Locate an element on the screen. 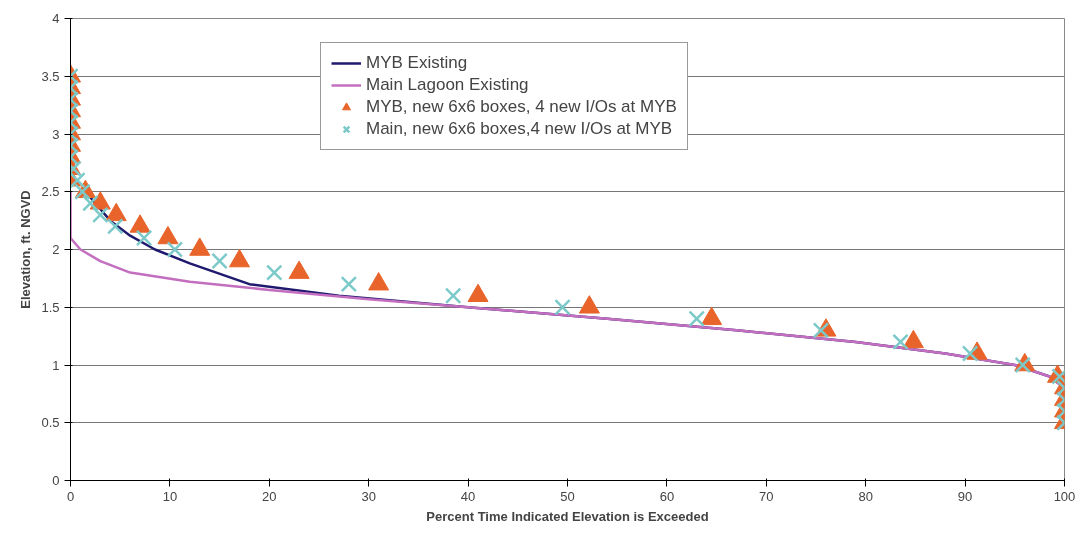  y-axis-title: Elevation, ft. NGVD is located at coordinates (26, 249).